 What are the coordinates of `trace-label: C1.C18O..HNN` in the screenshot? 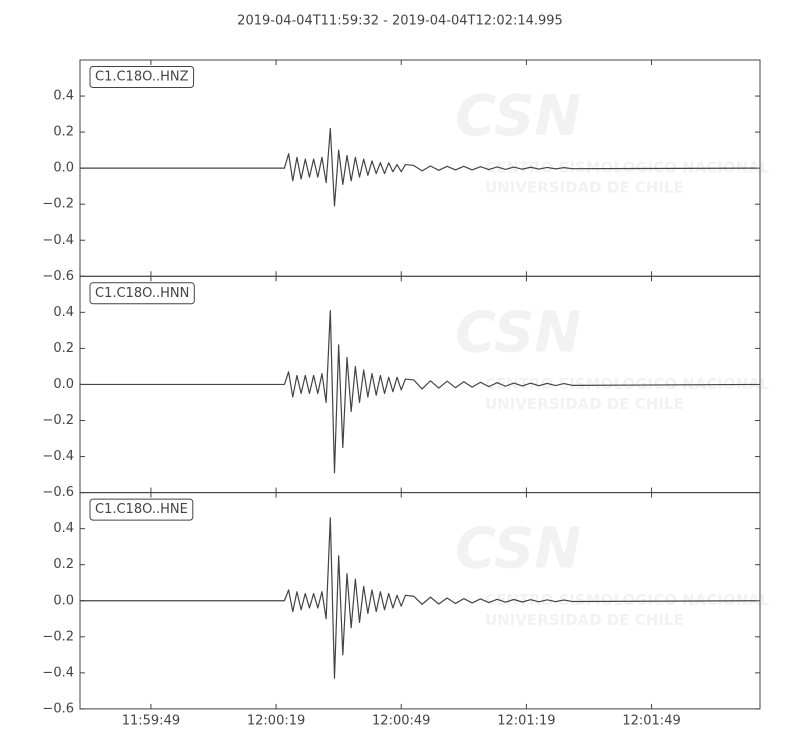 It's located at (142, 293).